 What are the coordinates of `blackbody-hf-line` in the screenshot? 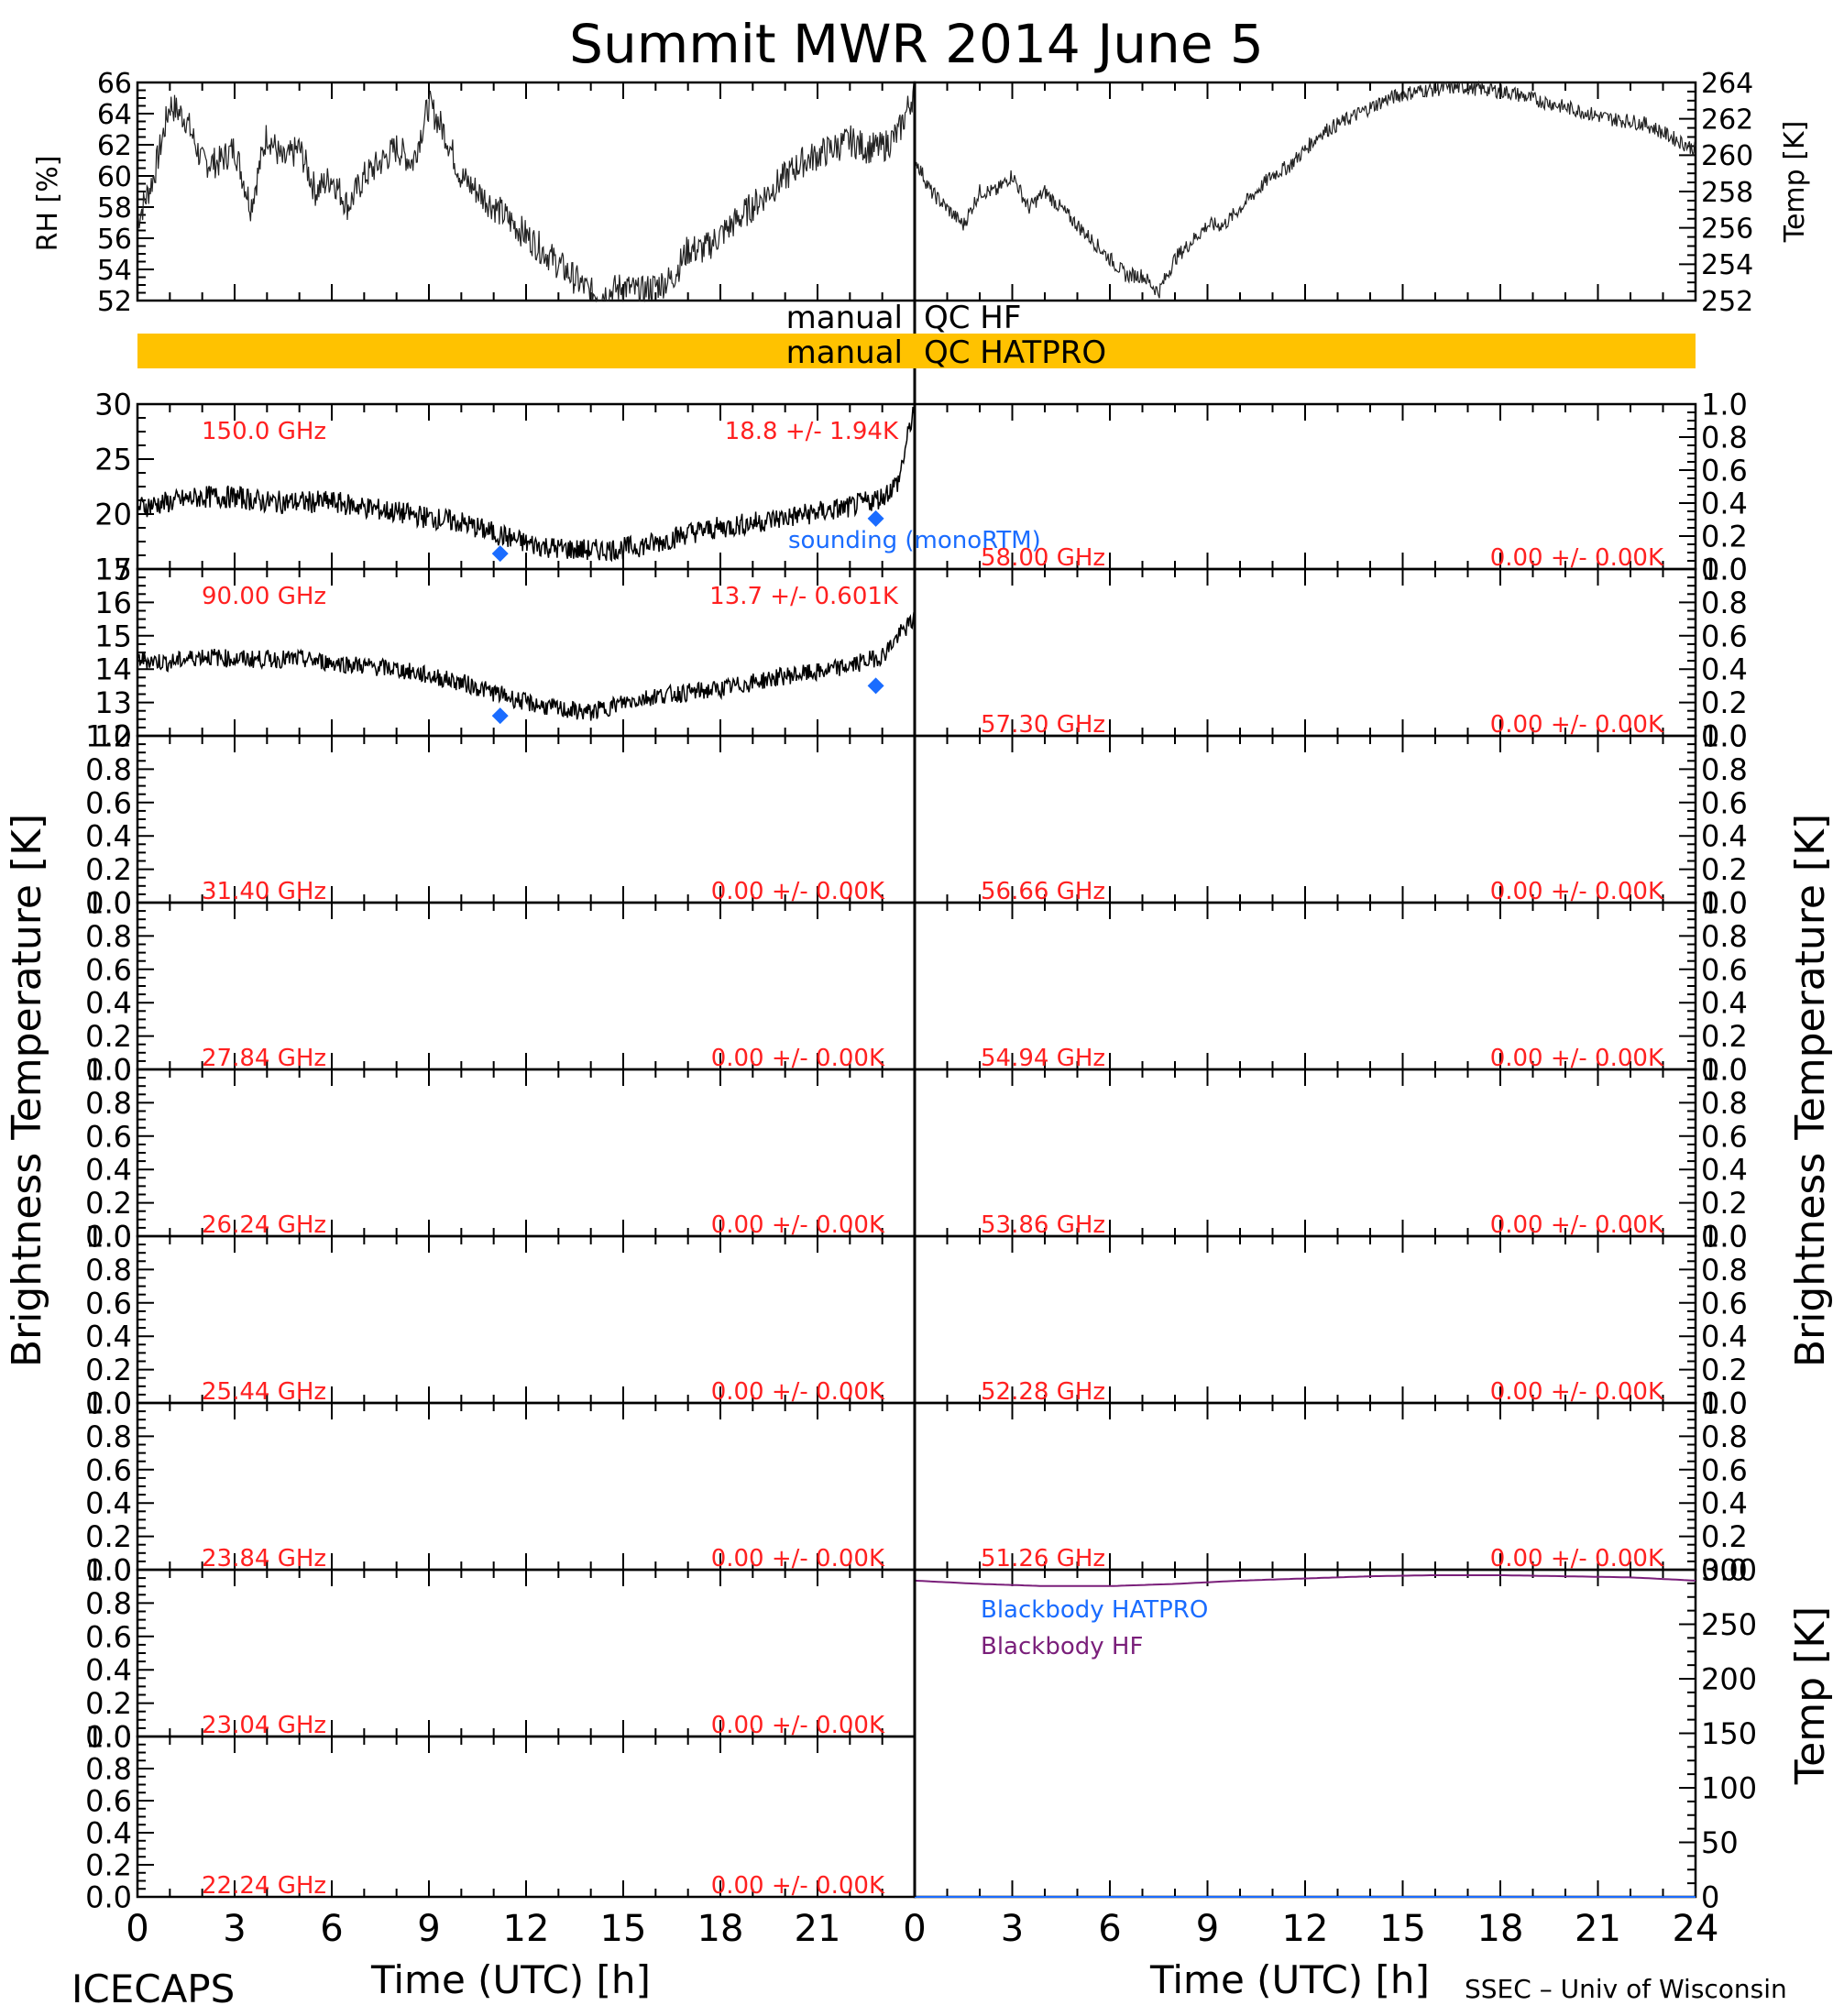 It's located at (1305, 1580).